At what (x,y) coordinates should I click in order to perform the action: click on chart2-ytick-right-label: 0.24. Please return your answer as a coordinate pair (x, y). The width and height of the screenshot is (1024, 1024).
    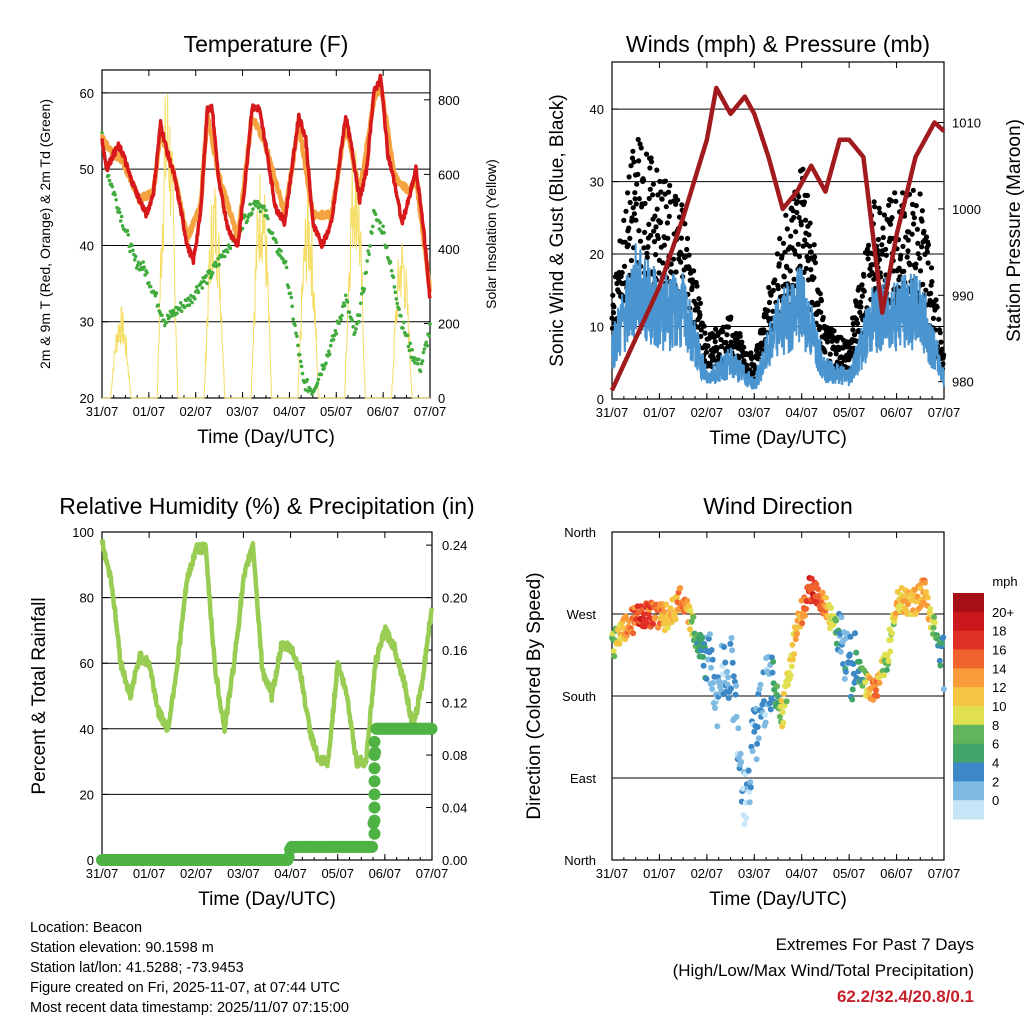
    Looking at the image, I should click on (454, 545).